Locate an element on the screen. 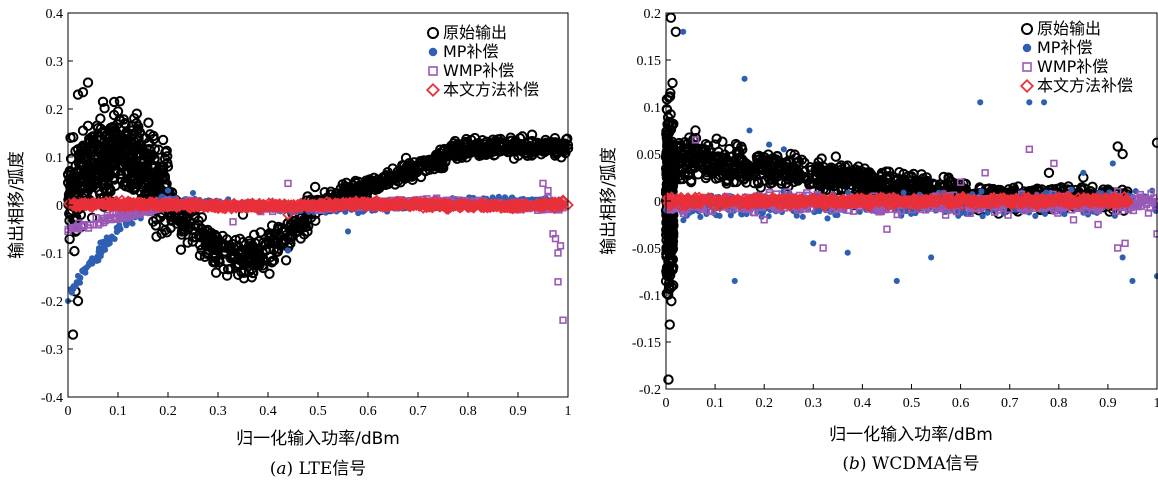 This screenshot has width=1158, height=483. panel-a-x-tick-label: 0 is located at coordinates (68, 411).